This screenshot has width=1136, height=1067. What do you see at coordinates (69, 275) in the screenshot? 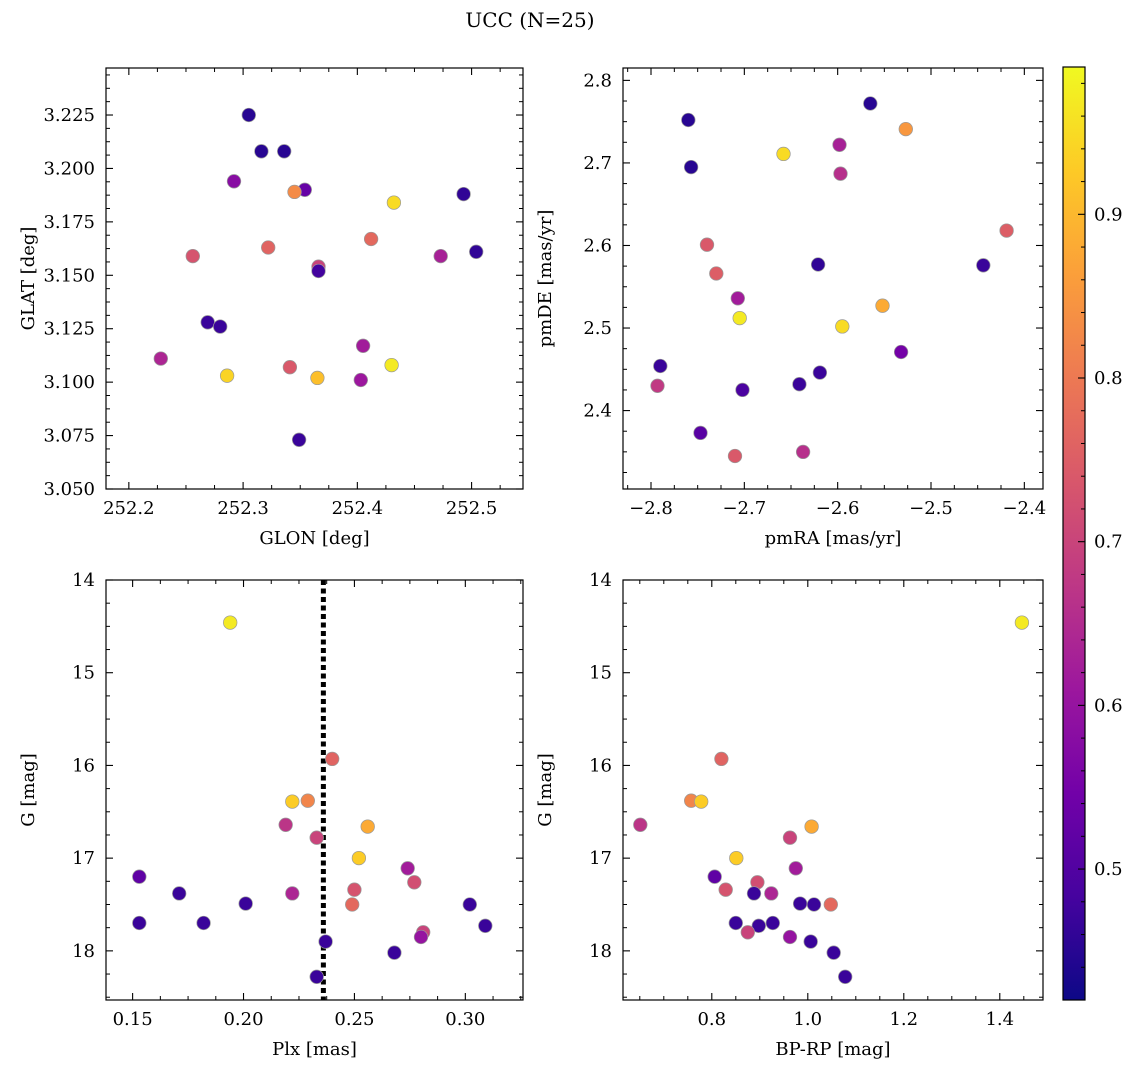
I see `y-tick-label: 3.150` at bounding box center [69, 275].